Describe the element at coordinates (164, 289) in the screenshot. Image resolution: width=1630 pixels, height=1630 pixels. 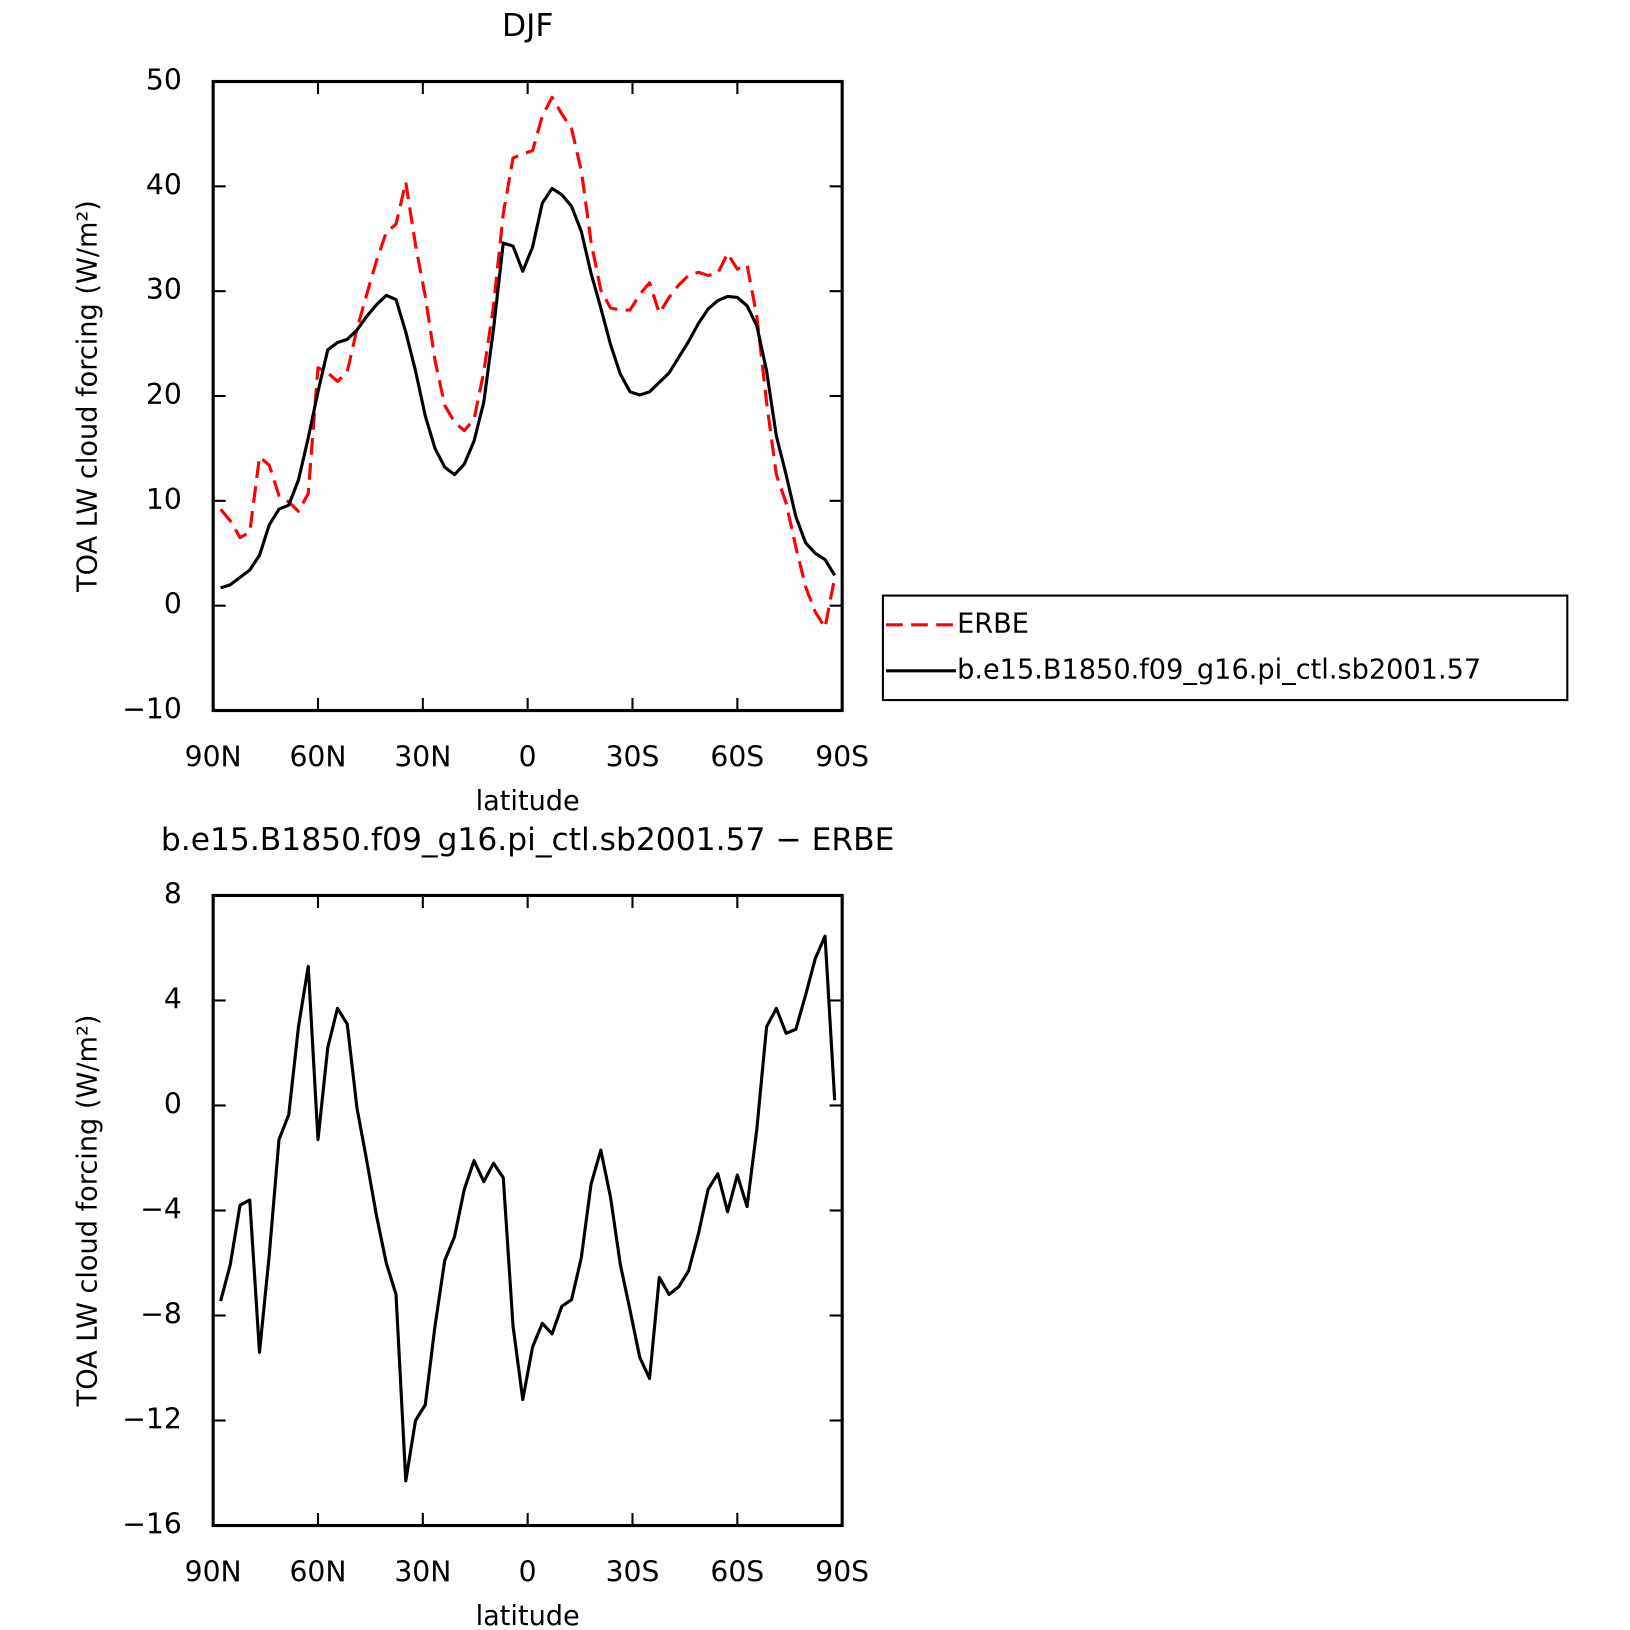
I see `y-tick-label: 30` at that location.